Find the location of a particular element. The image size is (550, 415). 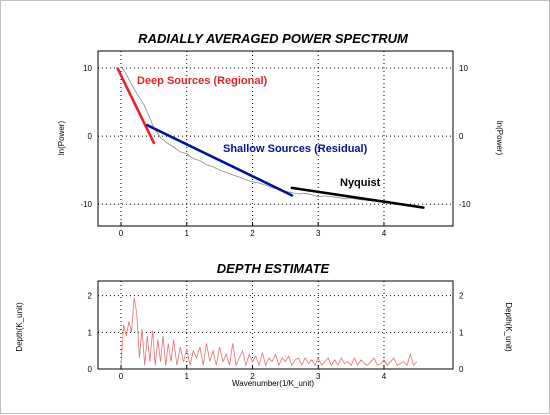

spectrum-ytick-label-left-0: 10 is located at coordinates (87, 68).